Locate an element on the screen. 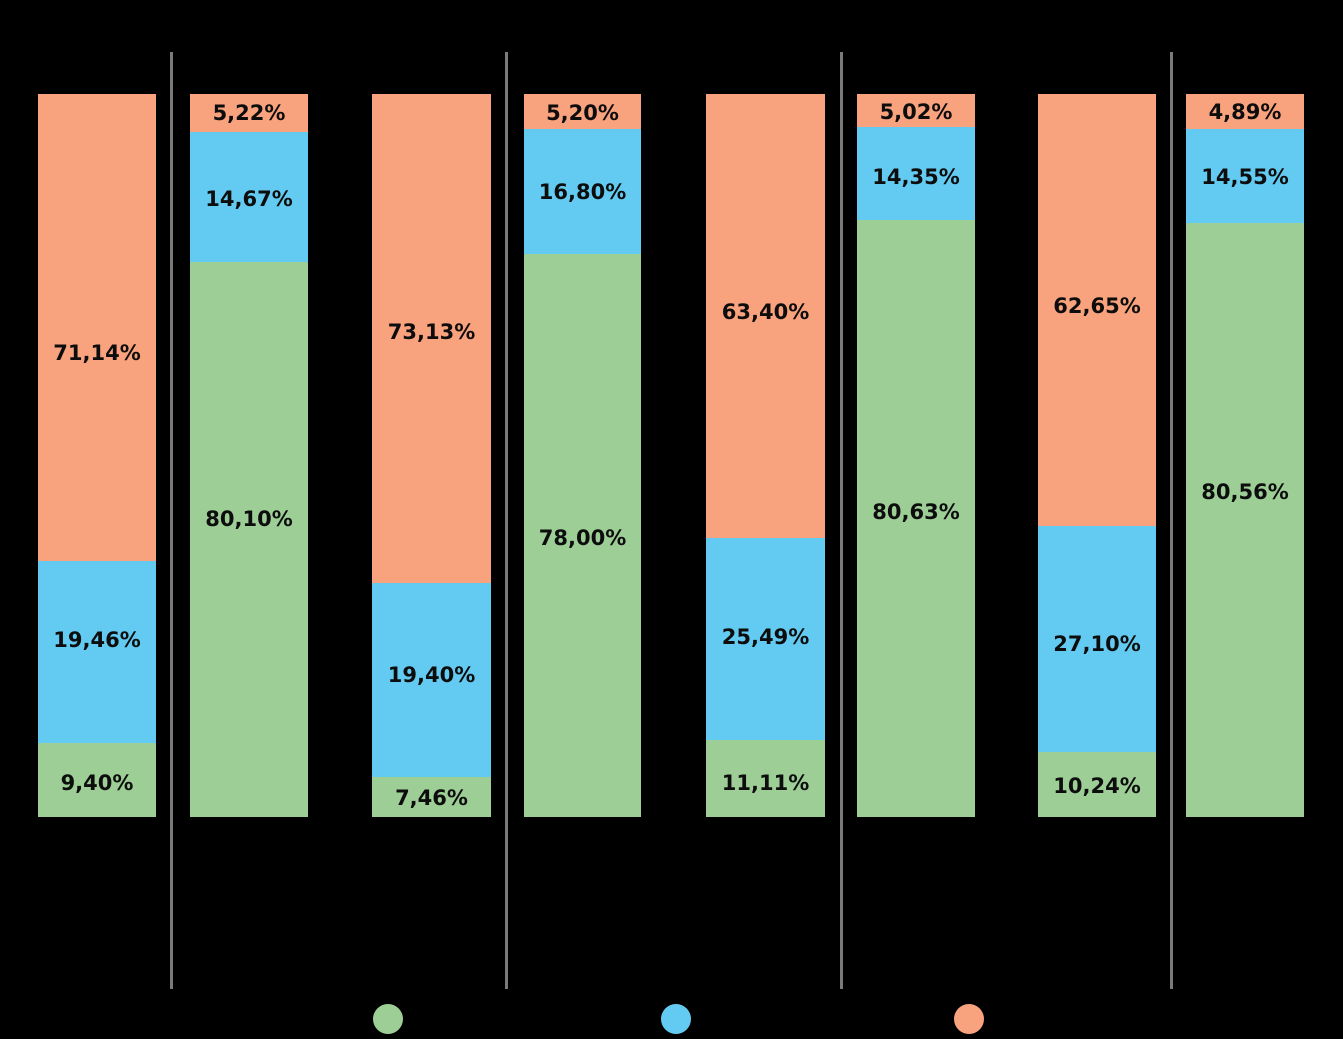 Image resolution: width=1343 pixels, height=1039 pixels. bar-segment-blue: 14,35% is located at coordinates (916, 173).